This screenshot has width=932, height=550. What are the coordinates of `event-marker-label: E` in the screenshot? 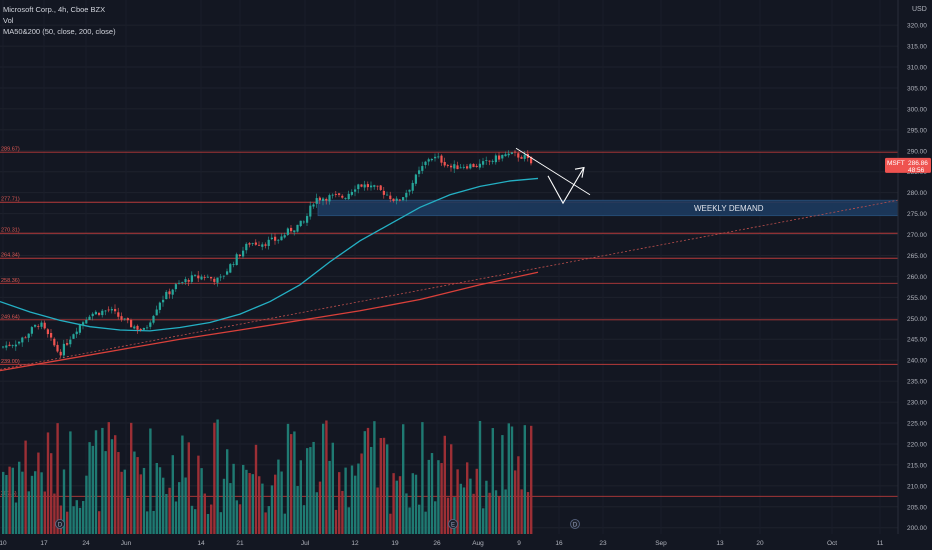 It's located at (453, 526).